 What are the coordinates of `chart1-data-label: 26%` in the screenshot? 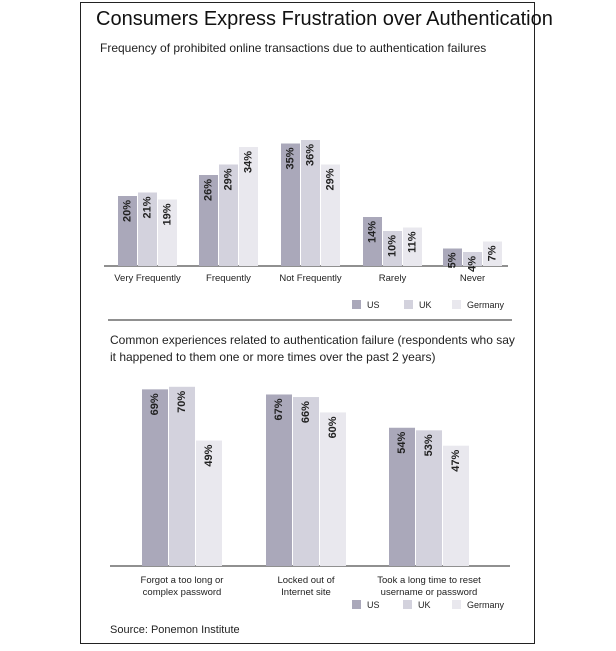 It's located at (209, 190).